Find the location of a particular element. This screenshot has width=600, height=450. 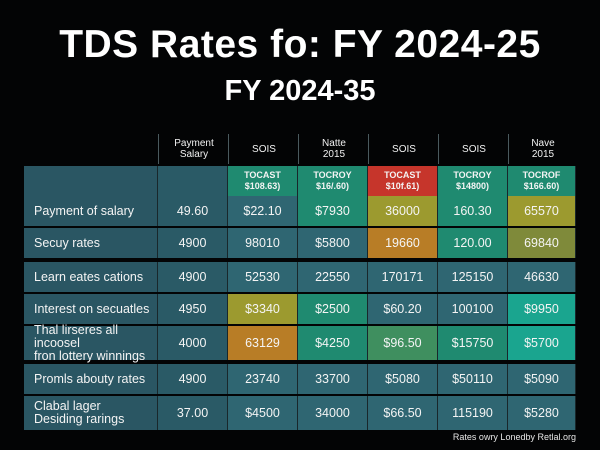

table-cell: 63129 is located at coordinates (263, 343).